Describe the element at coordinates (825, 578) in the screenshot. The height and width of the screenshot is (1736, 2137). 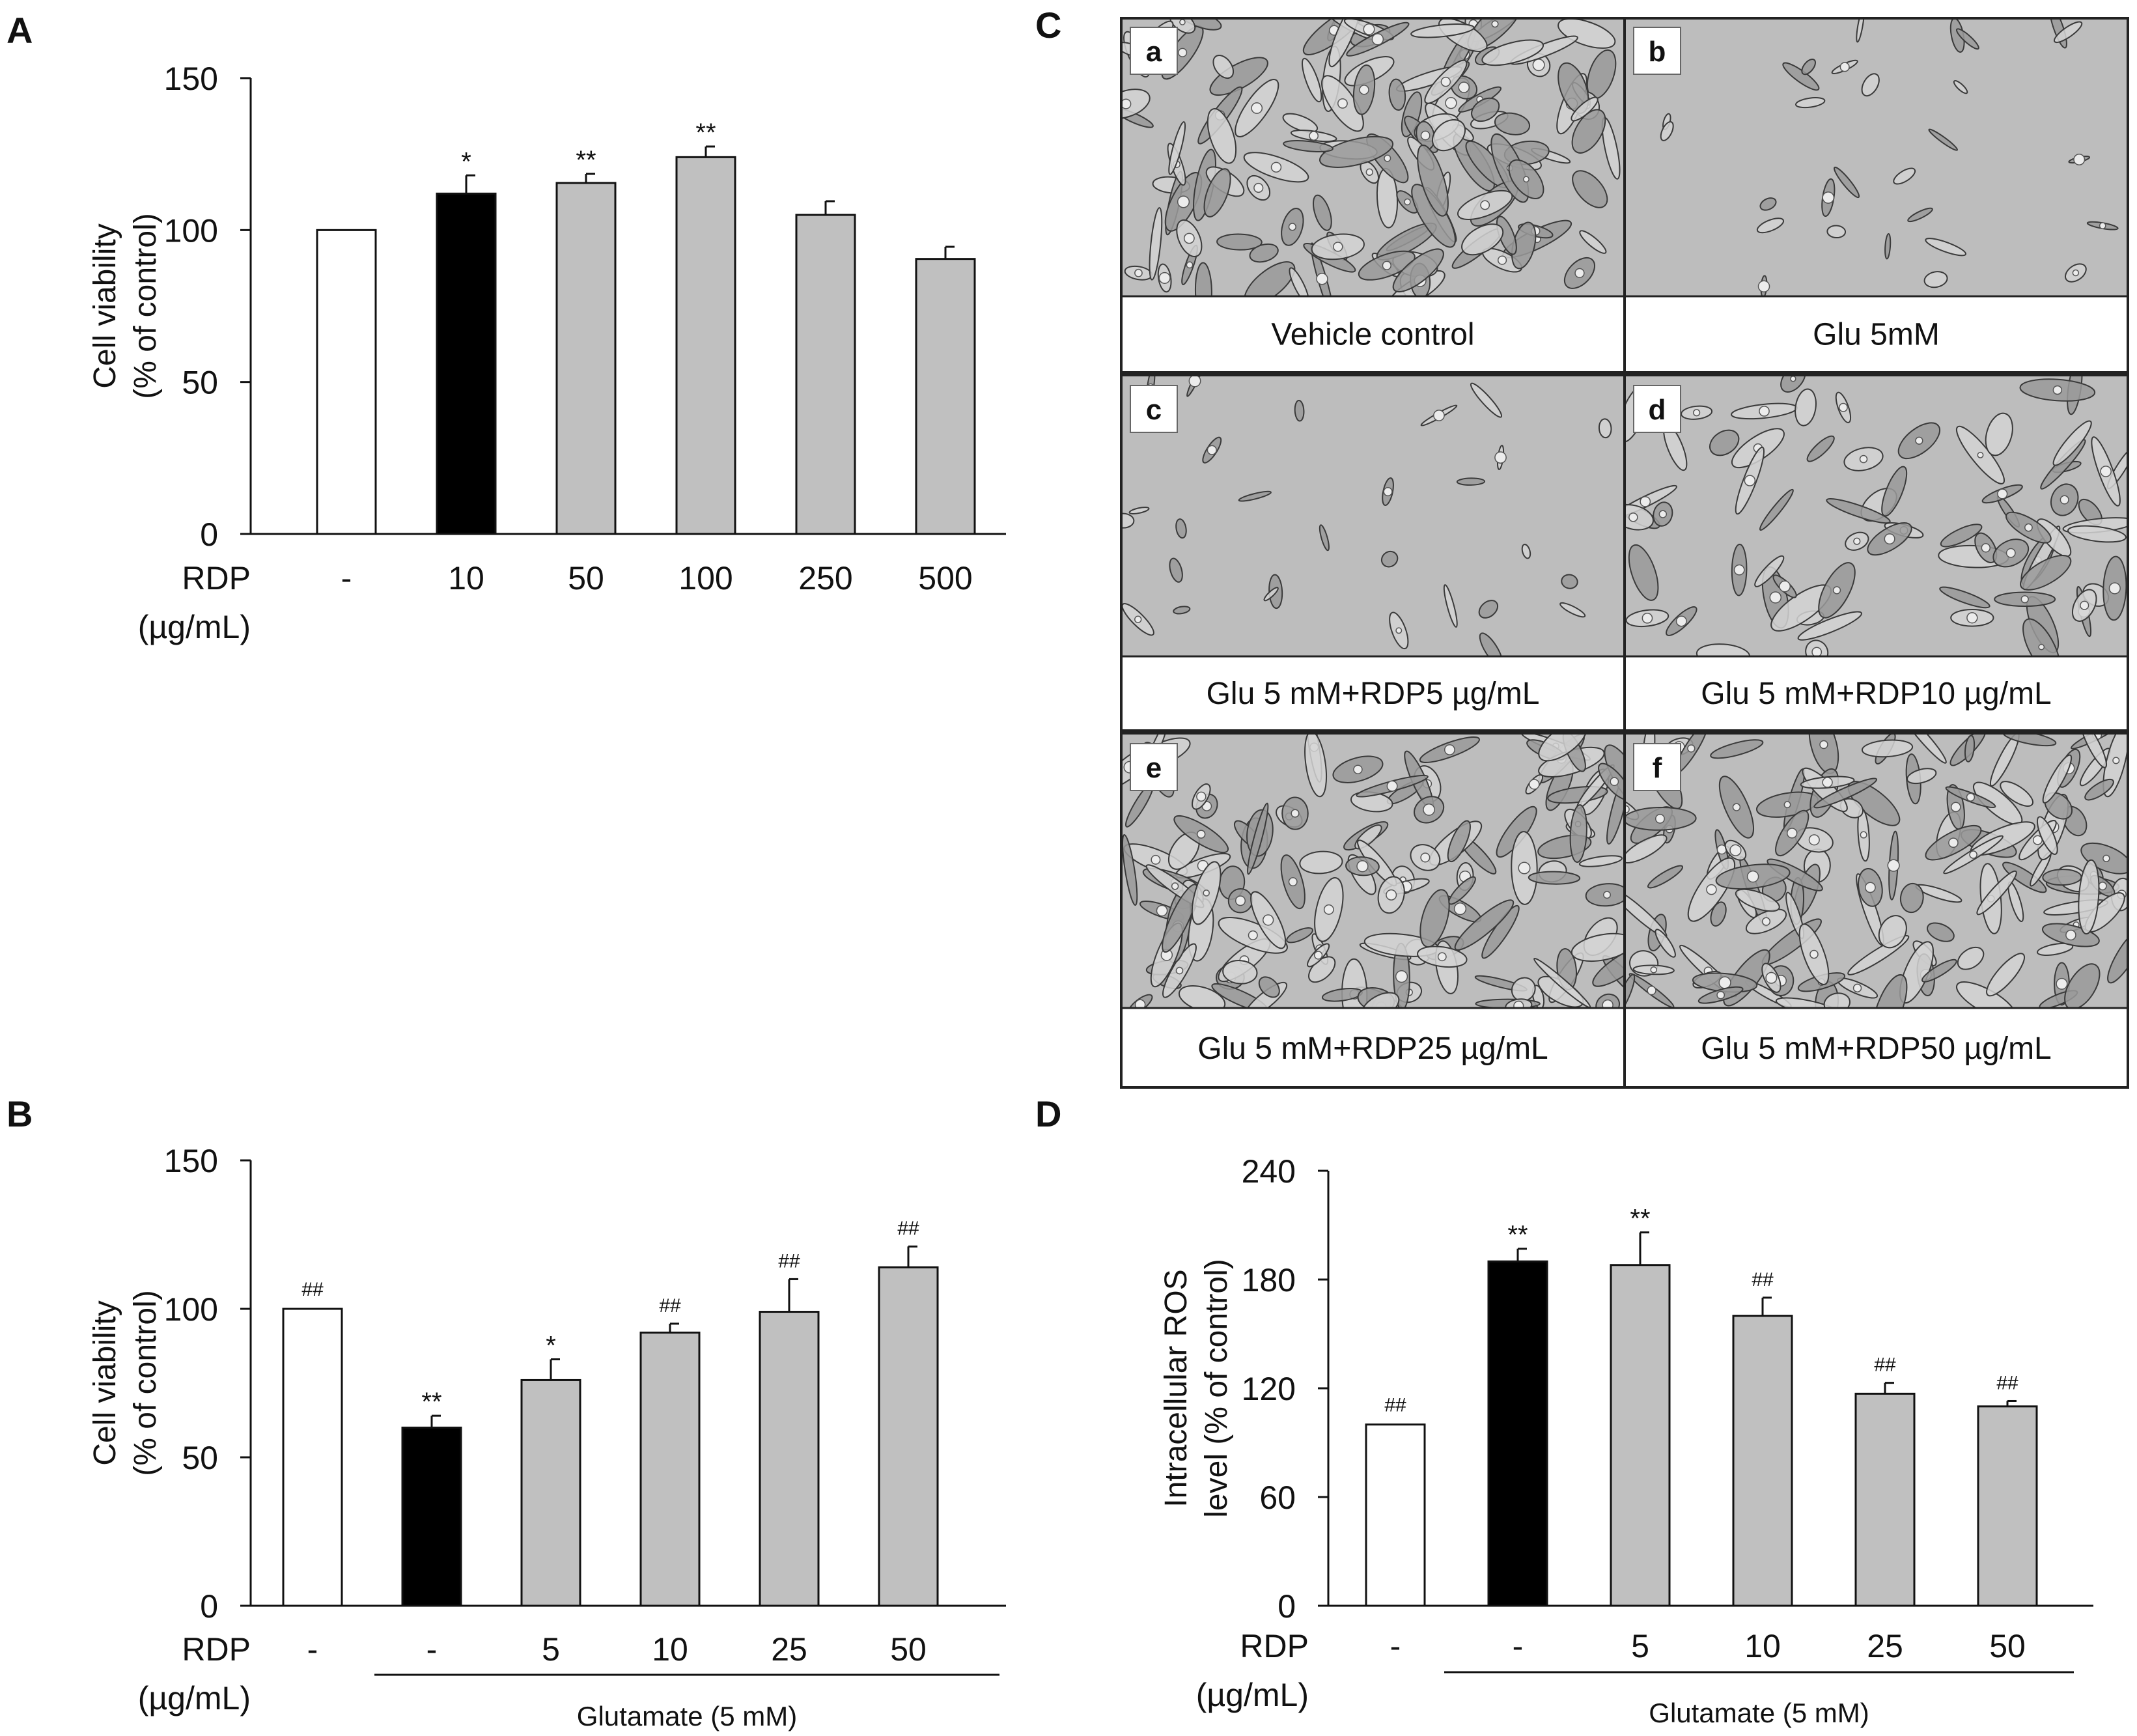
I see `category-label-a-4: 250` at that location.